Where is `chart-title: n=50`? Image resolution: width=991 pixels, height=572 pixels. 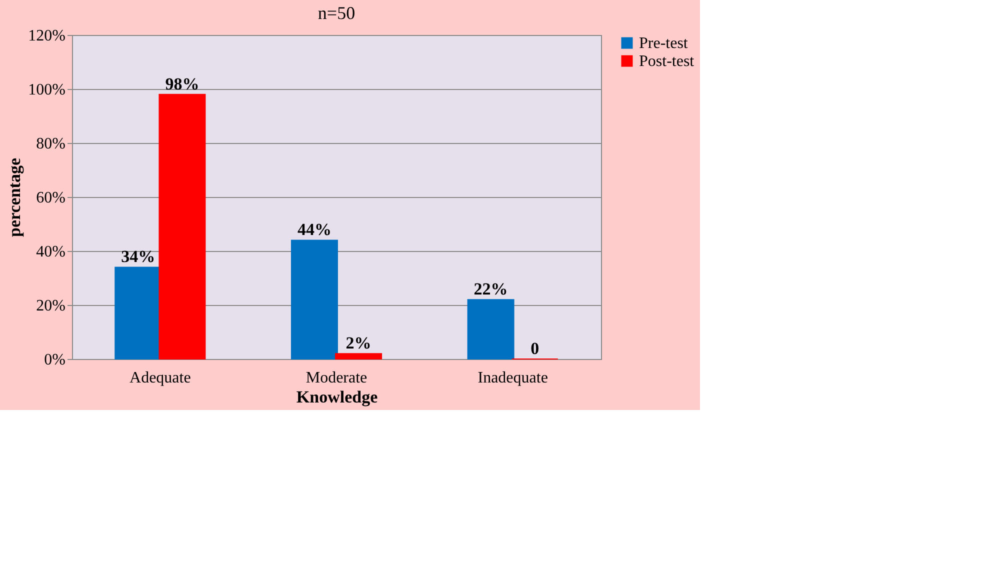 chart-title: n=50 is located at coordinates (337, 13).